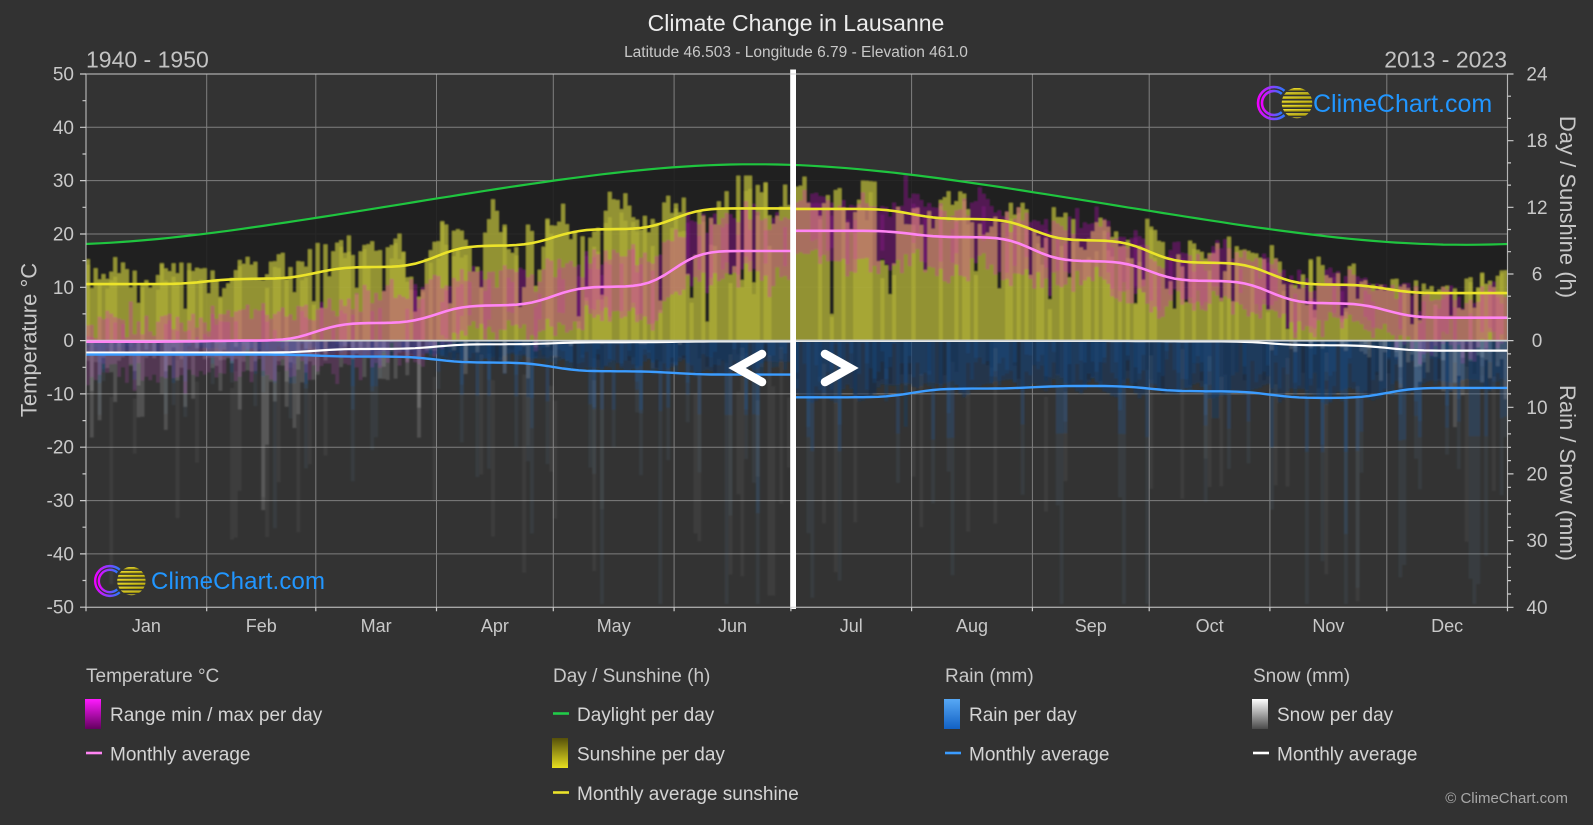 This screenshot has width=1593, height=825. What do you see at coordinates (989, 676) in the screenshot?
I see `svg-text: Rain (mm)` at bounding box center [989, 676].